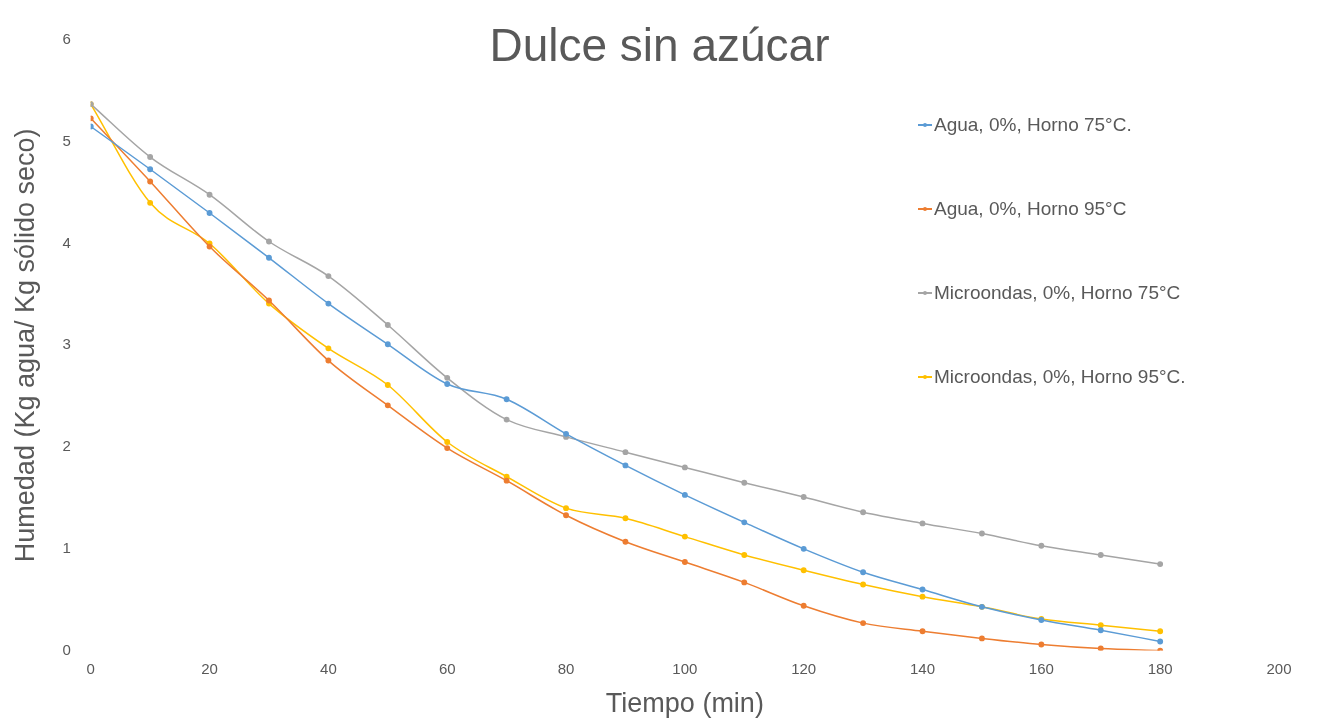 This screenshot has width=1319, height=725. I want to click on legend-label: Agua, 0%, Horno 75°C., so click(1033, 125).